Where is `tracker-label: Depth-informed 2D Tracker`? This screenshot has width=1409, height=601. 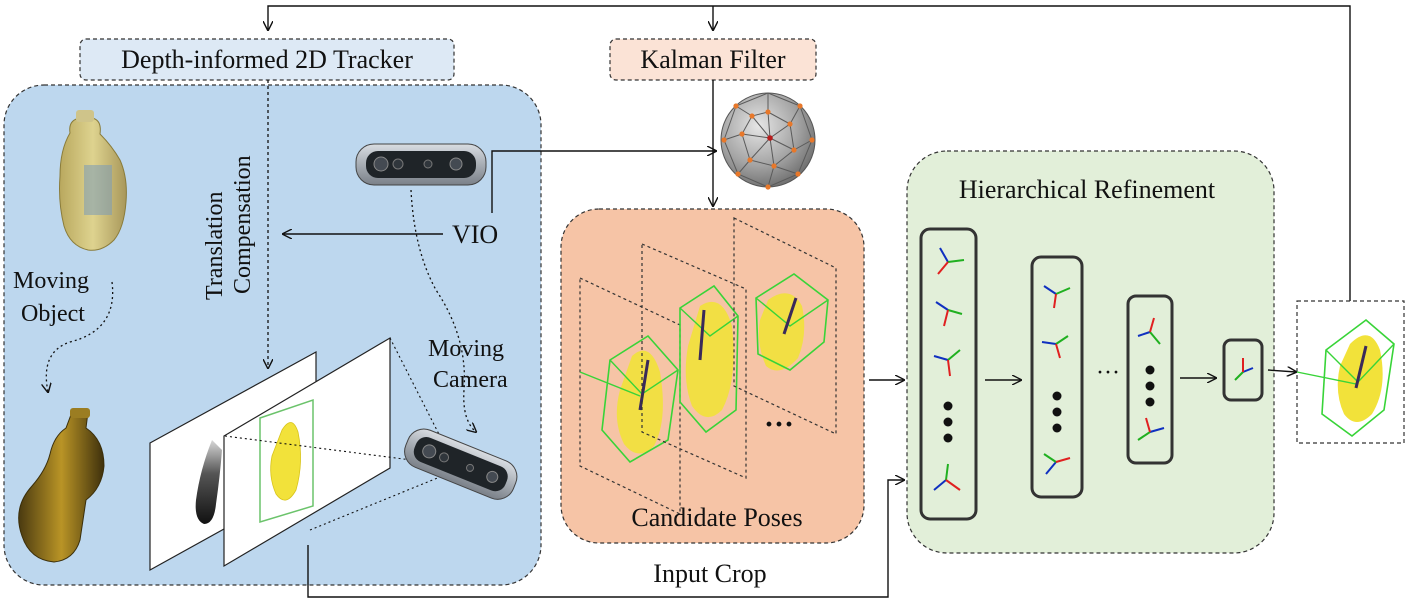 tracker-label: Depth-informed 2D Tracker is located at coordinates (267, 59).